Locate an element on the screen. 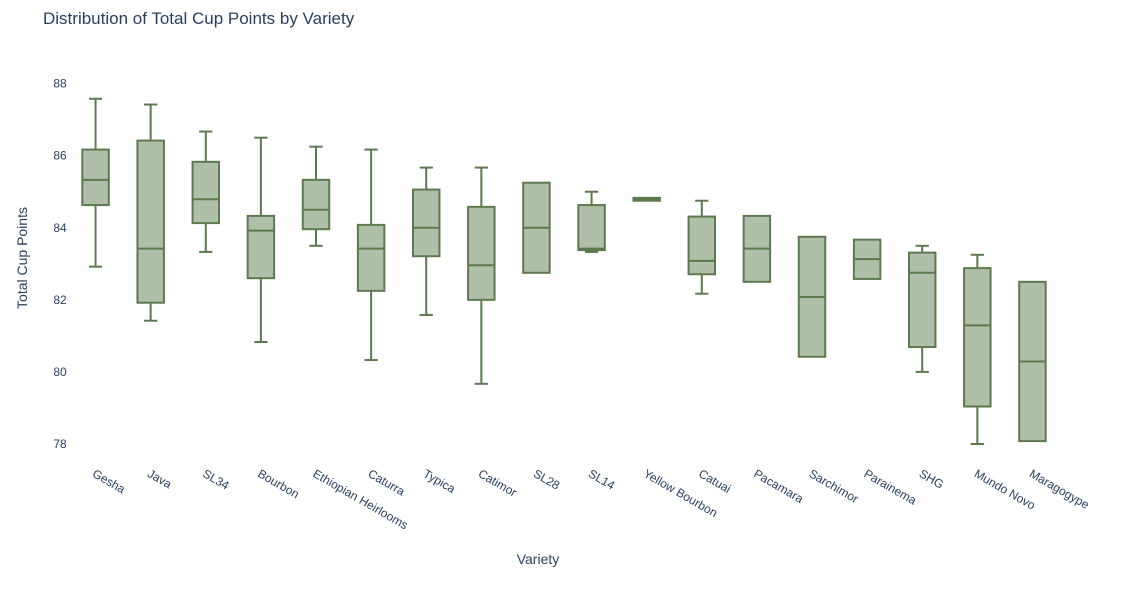  x-tick-label: Parainema is located at coordinates (891, 486).